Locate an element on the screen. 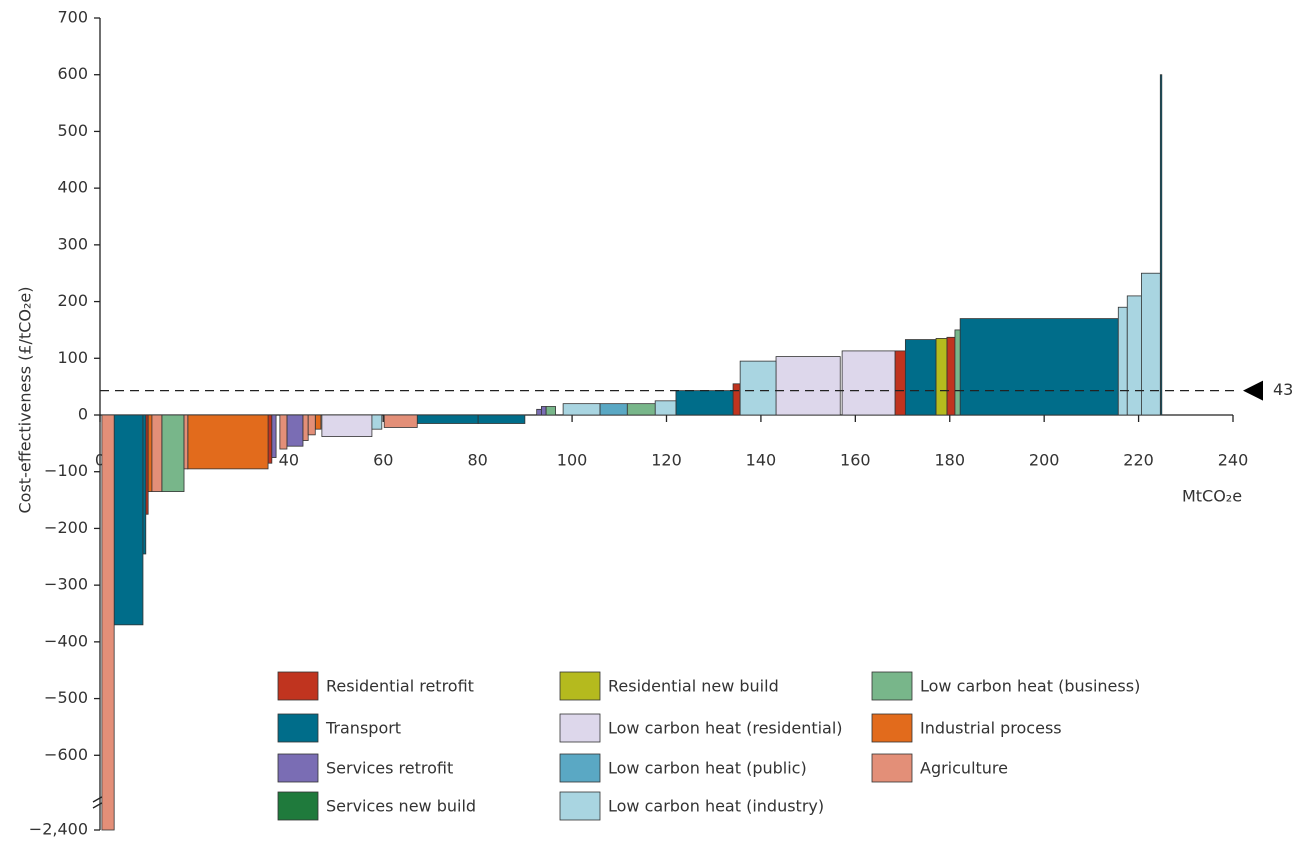 The height and width of the screenshot is (841, 1293). x-tick-label: 0 is located at coordinates (100, 460).